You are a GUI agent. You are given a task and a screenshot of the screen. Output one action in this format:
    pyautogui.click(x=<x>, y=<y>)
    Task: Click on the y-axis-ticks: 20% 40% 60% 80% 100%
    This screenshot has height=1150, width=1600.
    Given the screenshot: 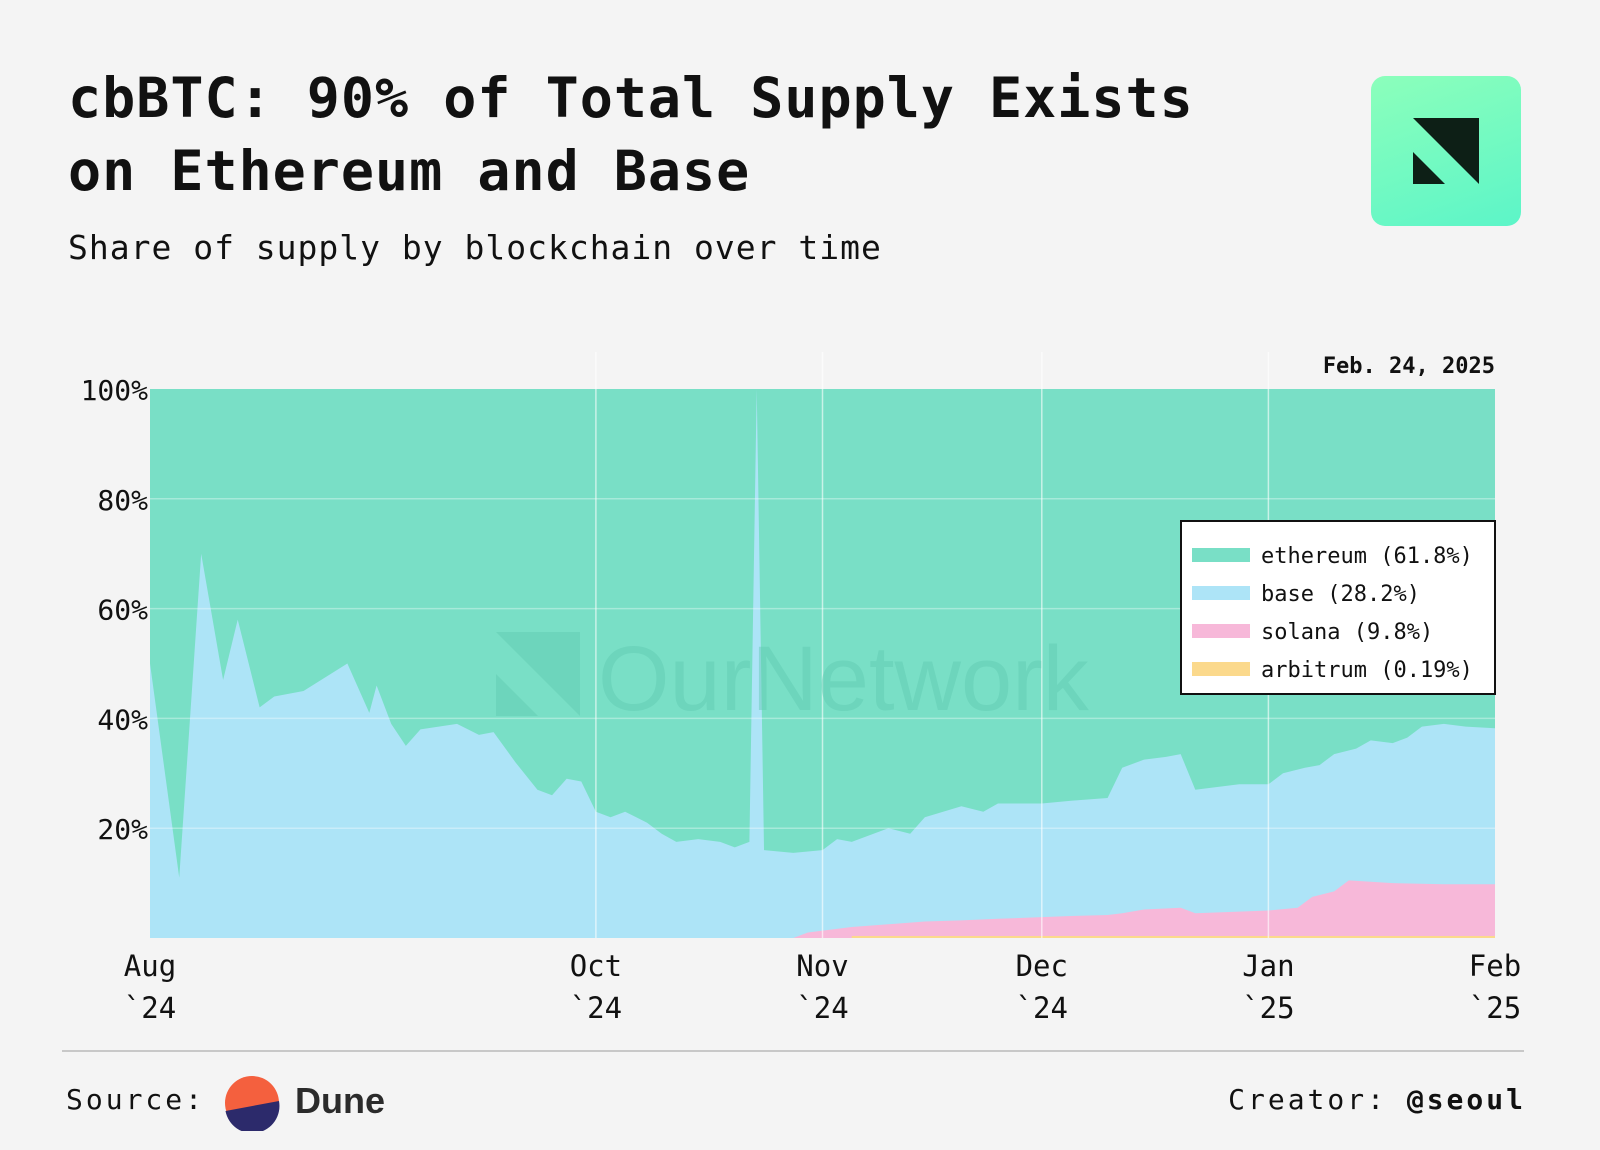 What is the action you would take?
    pyautogui.click(x=115, y=610)
    